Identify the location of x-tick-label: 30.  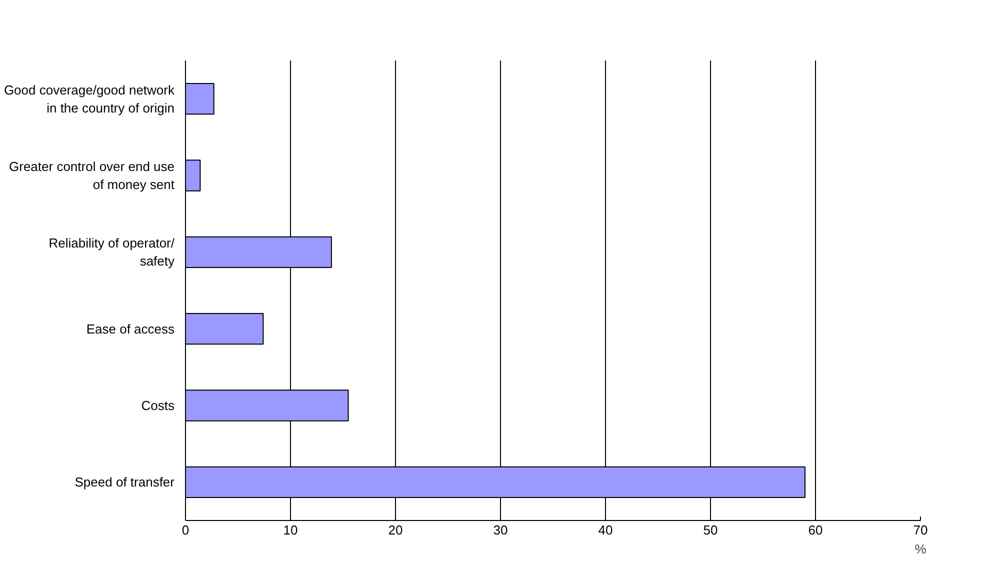
(500, 530).